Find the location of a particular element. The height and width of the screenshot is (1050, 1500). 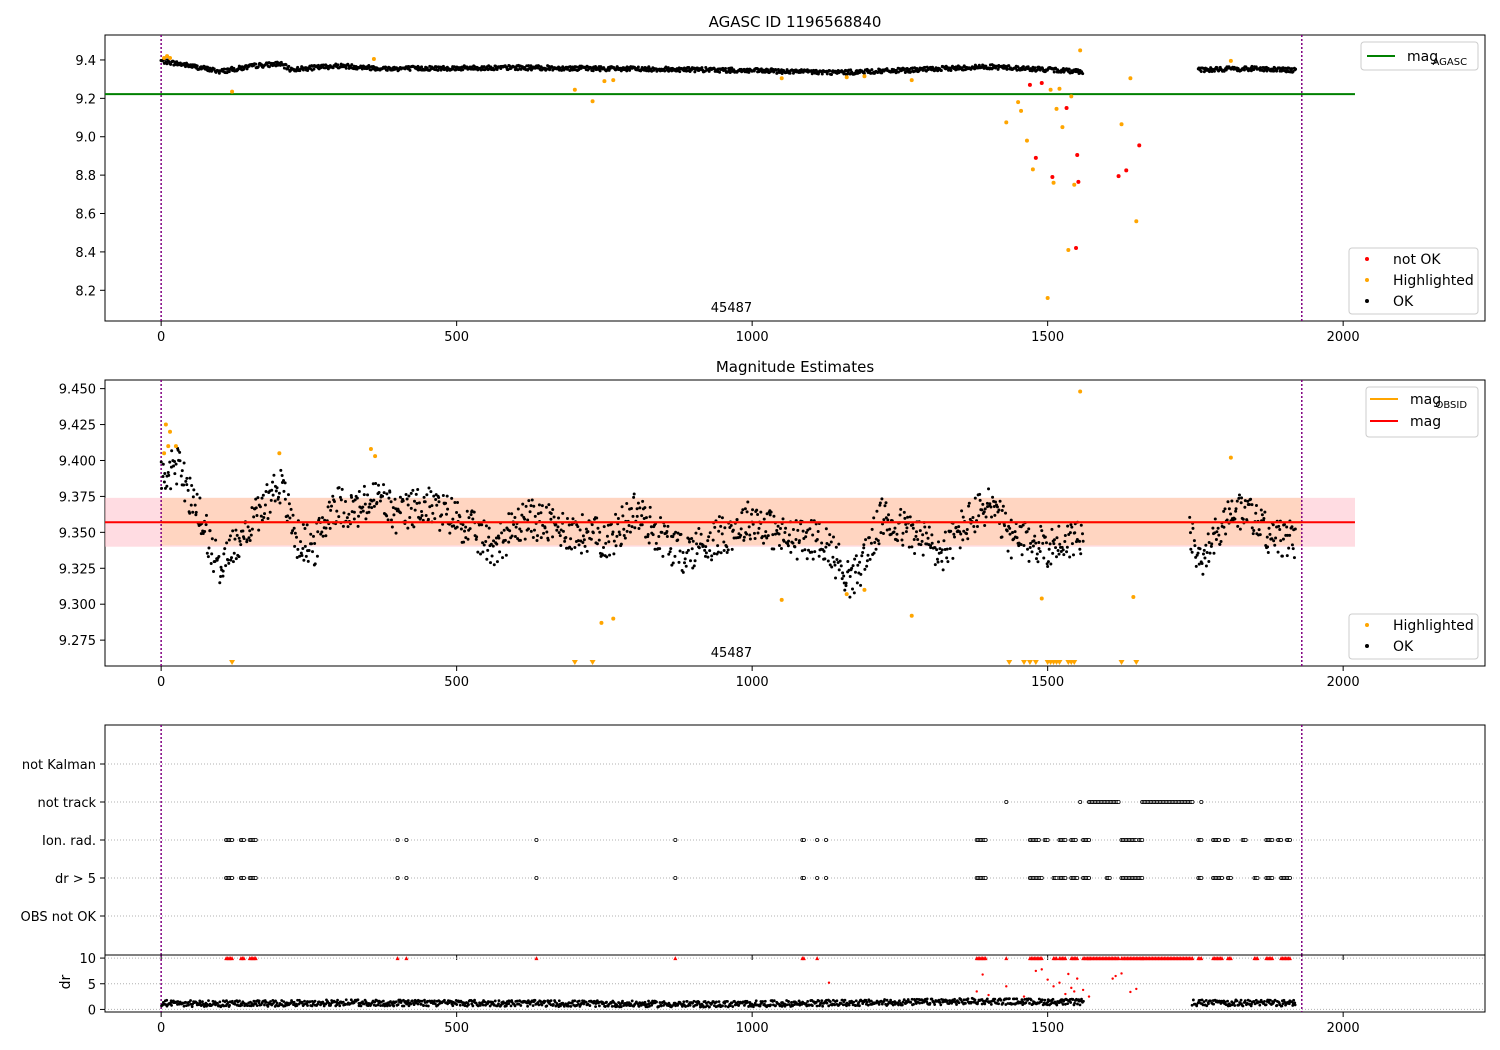

flag-category-label: OBS not OK is located at coordinates (59, 917).